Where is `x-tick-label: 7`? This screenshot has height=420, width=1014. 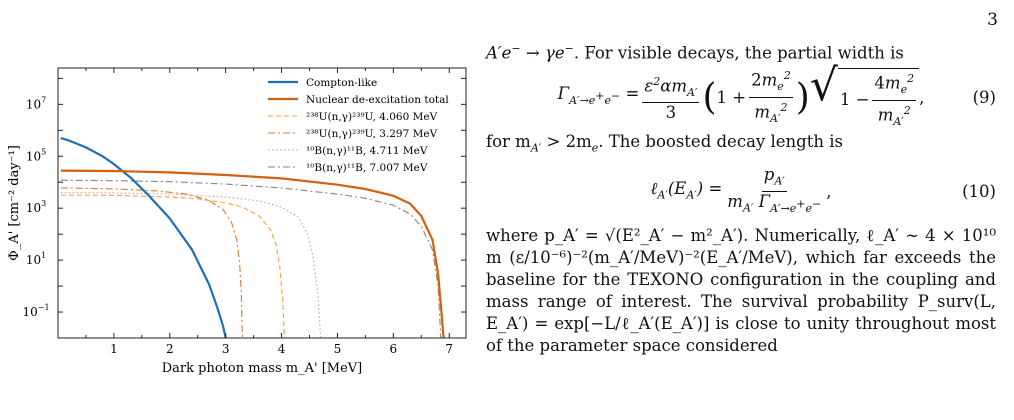 x-tick-label: 7 is located at coordinates (449, 349).